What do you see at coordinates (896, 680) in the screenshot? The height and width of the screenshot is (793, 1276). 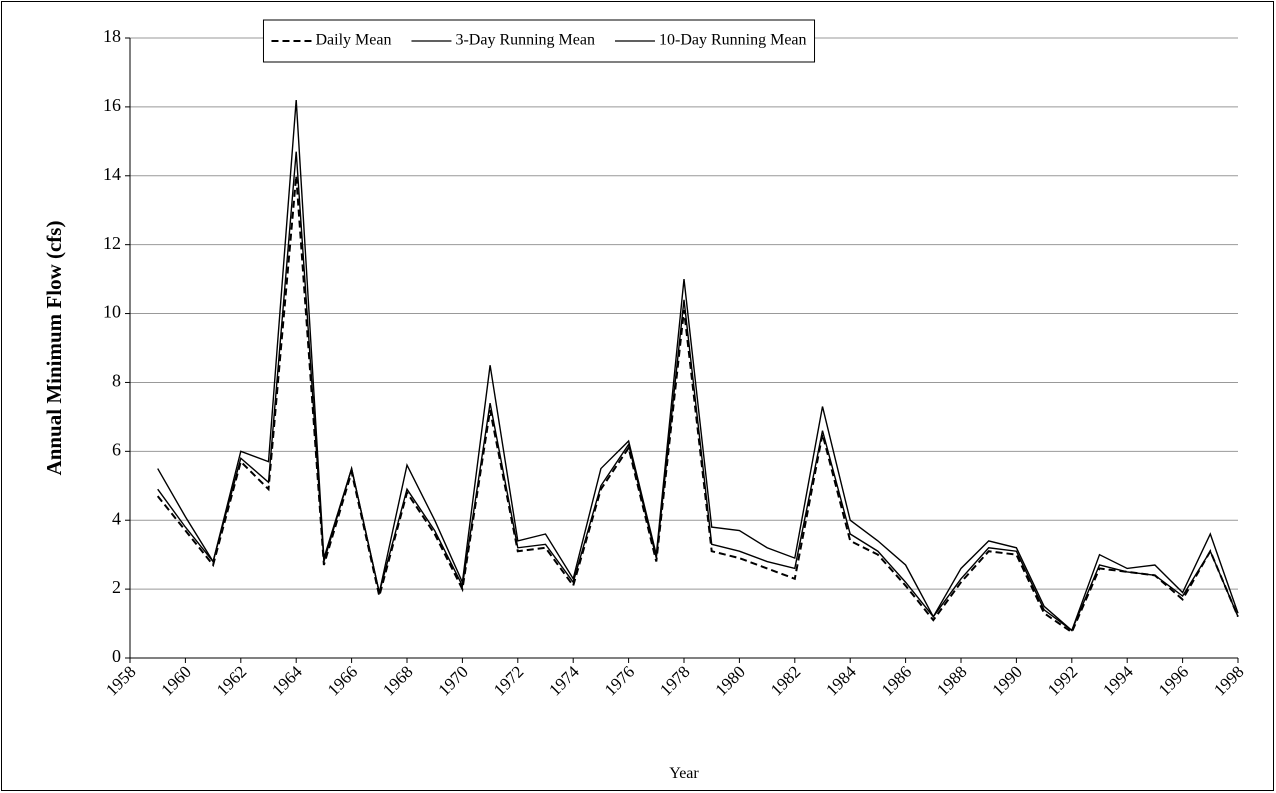 I see `x-tick-label: 1986` at bounding box center [896, 680].